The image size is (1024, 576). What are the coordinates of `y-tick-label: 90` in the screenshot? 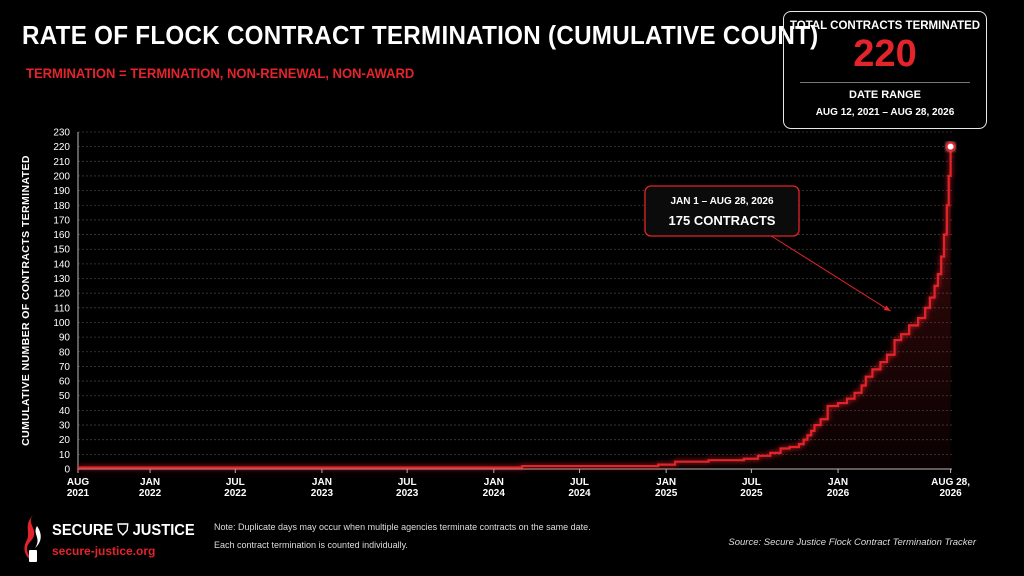 It's located at (65, 338).